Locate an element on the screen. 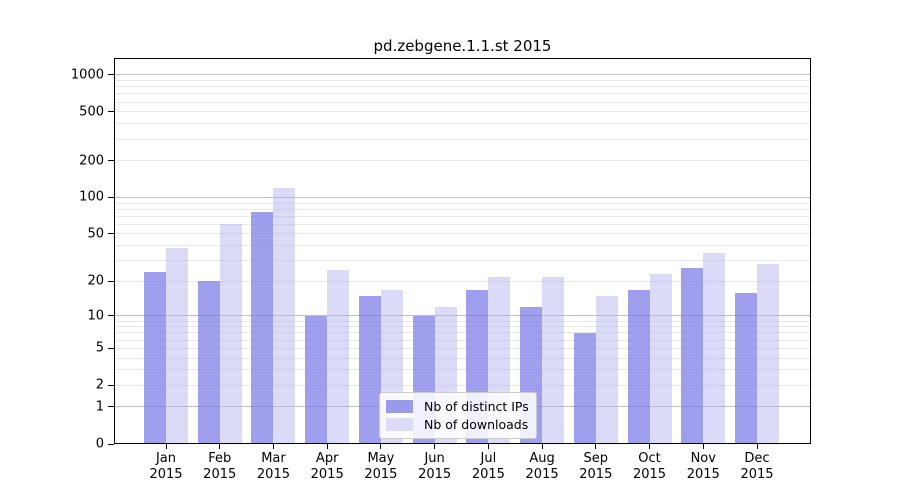 Image resolution: width=900 pixels, height=500 pixels. bar-distinct-ips-nov is located at coordinates (692, 355).